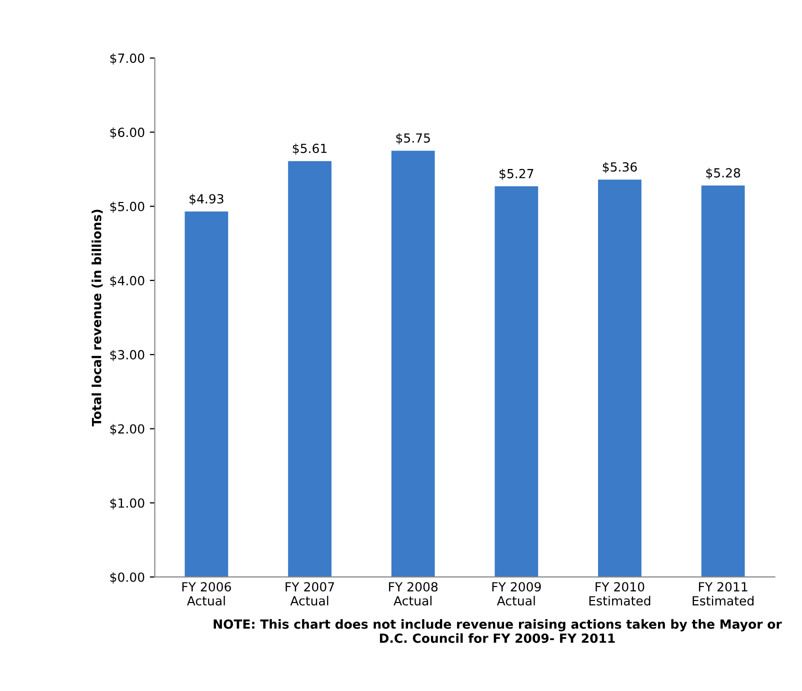 Image resolution: width=802 pixels, height=691 pixels. I want to click on data-label: $4.93, so click(207, 200).